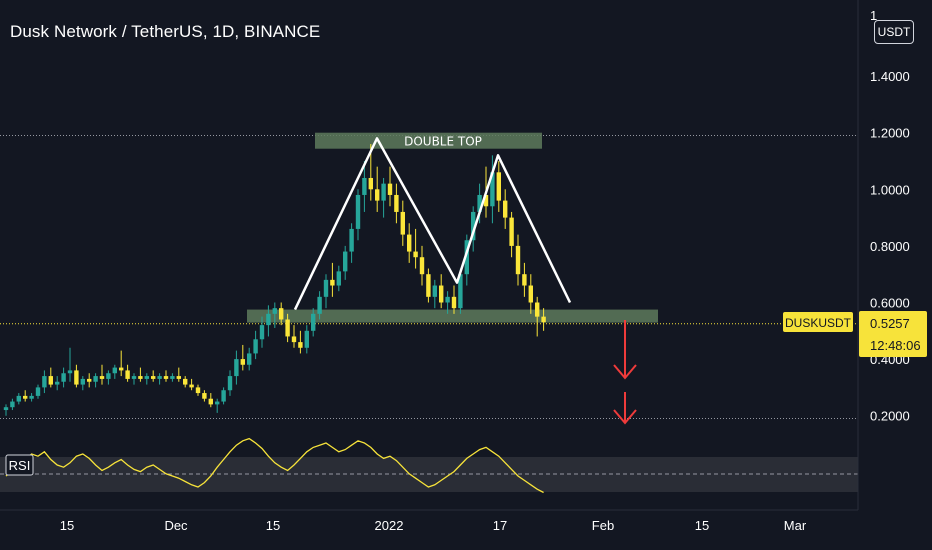 The width and height of the screenshot is (932, 550). I want to click on price-tick-label: 0.6000, so click(890, 303).